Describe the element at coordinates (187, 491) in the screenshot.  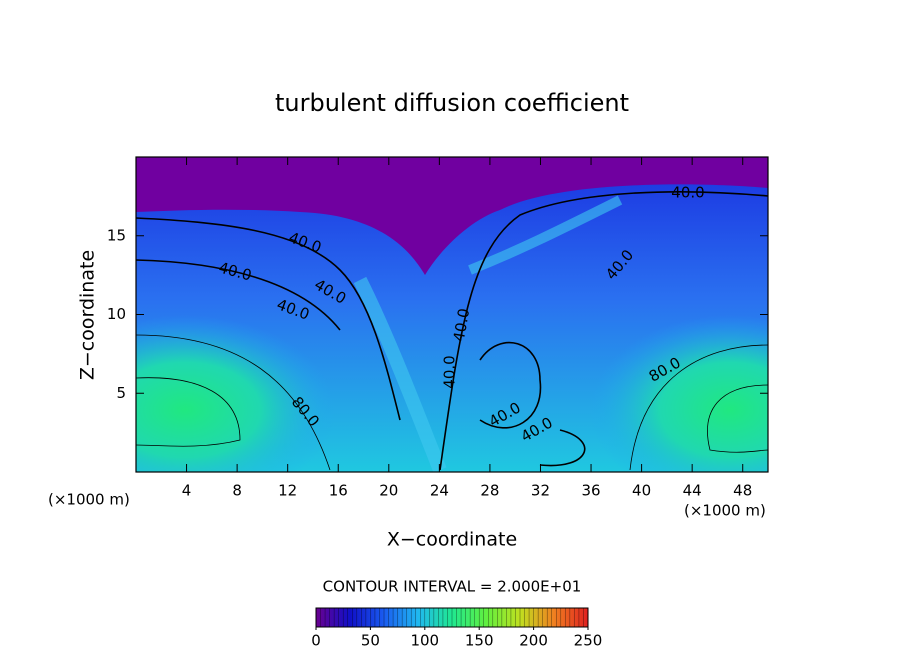
I see `x-tick-label: 4` at that location.